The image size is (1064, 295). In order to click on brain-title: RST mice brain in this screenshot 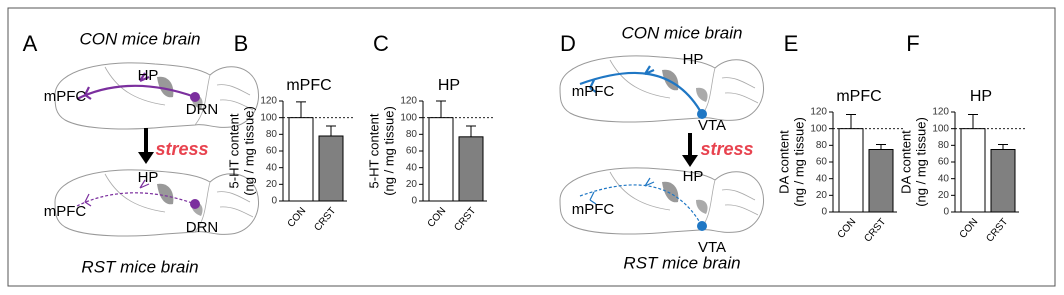, I will do `click(681, 262)`.